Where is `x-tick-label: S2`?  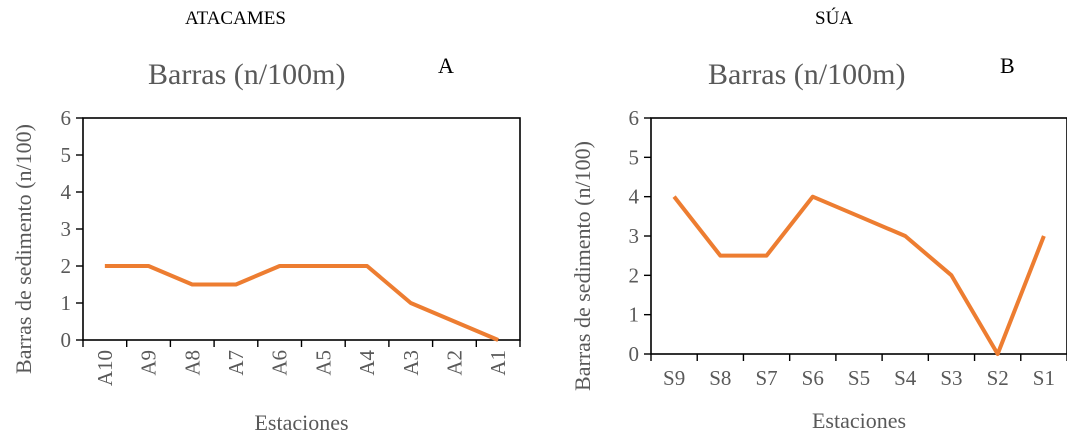 x-tick-label: S2 is located at coordinates (998, 378).